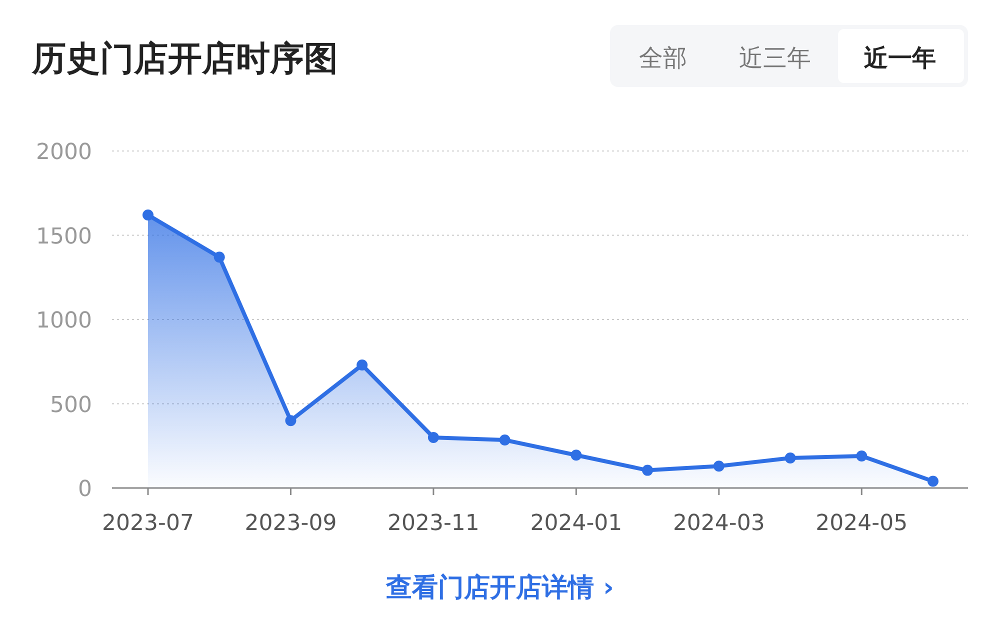 The height and width of the screenshot is (625, 1000). Describe the element at coordinates (900, 58) in the screenshot. I see `text: 近一年` at that location.